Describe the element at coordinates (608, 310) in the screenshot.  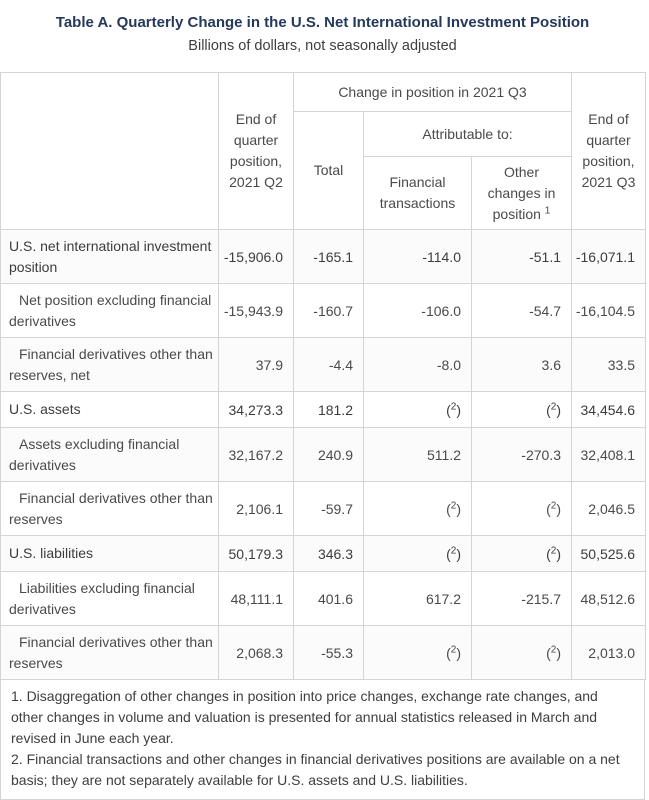
I see `value-cell: -16,104.5` at that location.